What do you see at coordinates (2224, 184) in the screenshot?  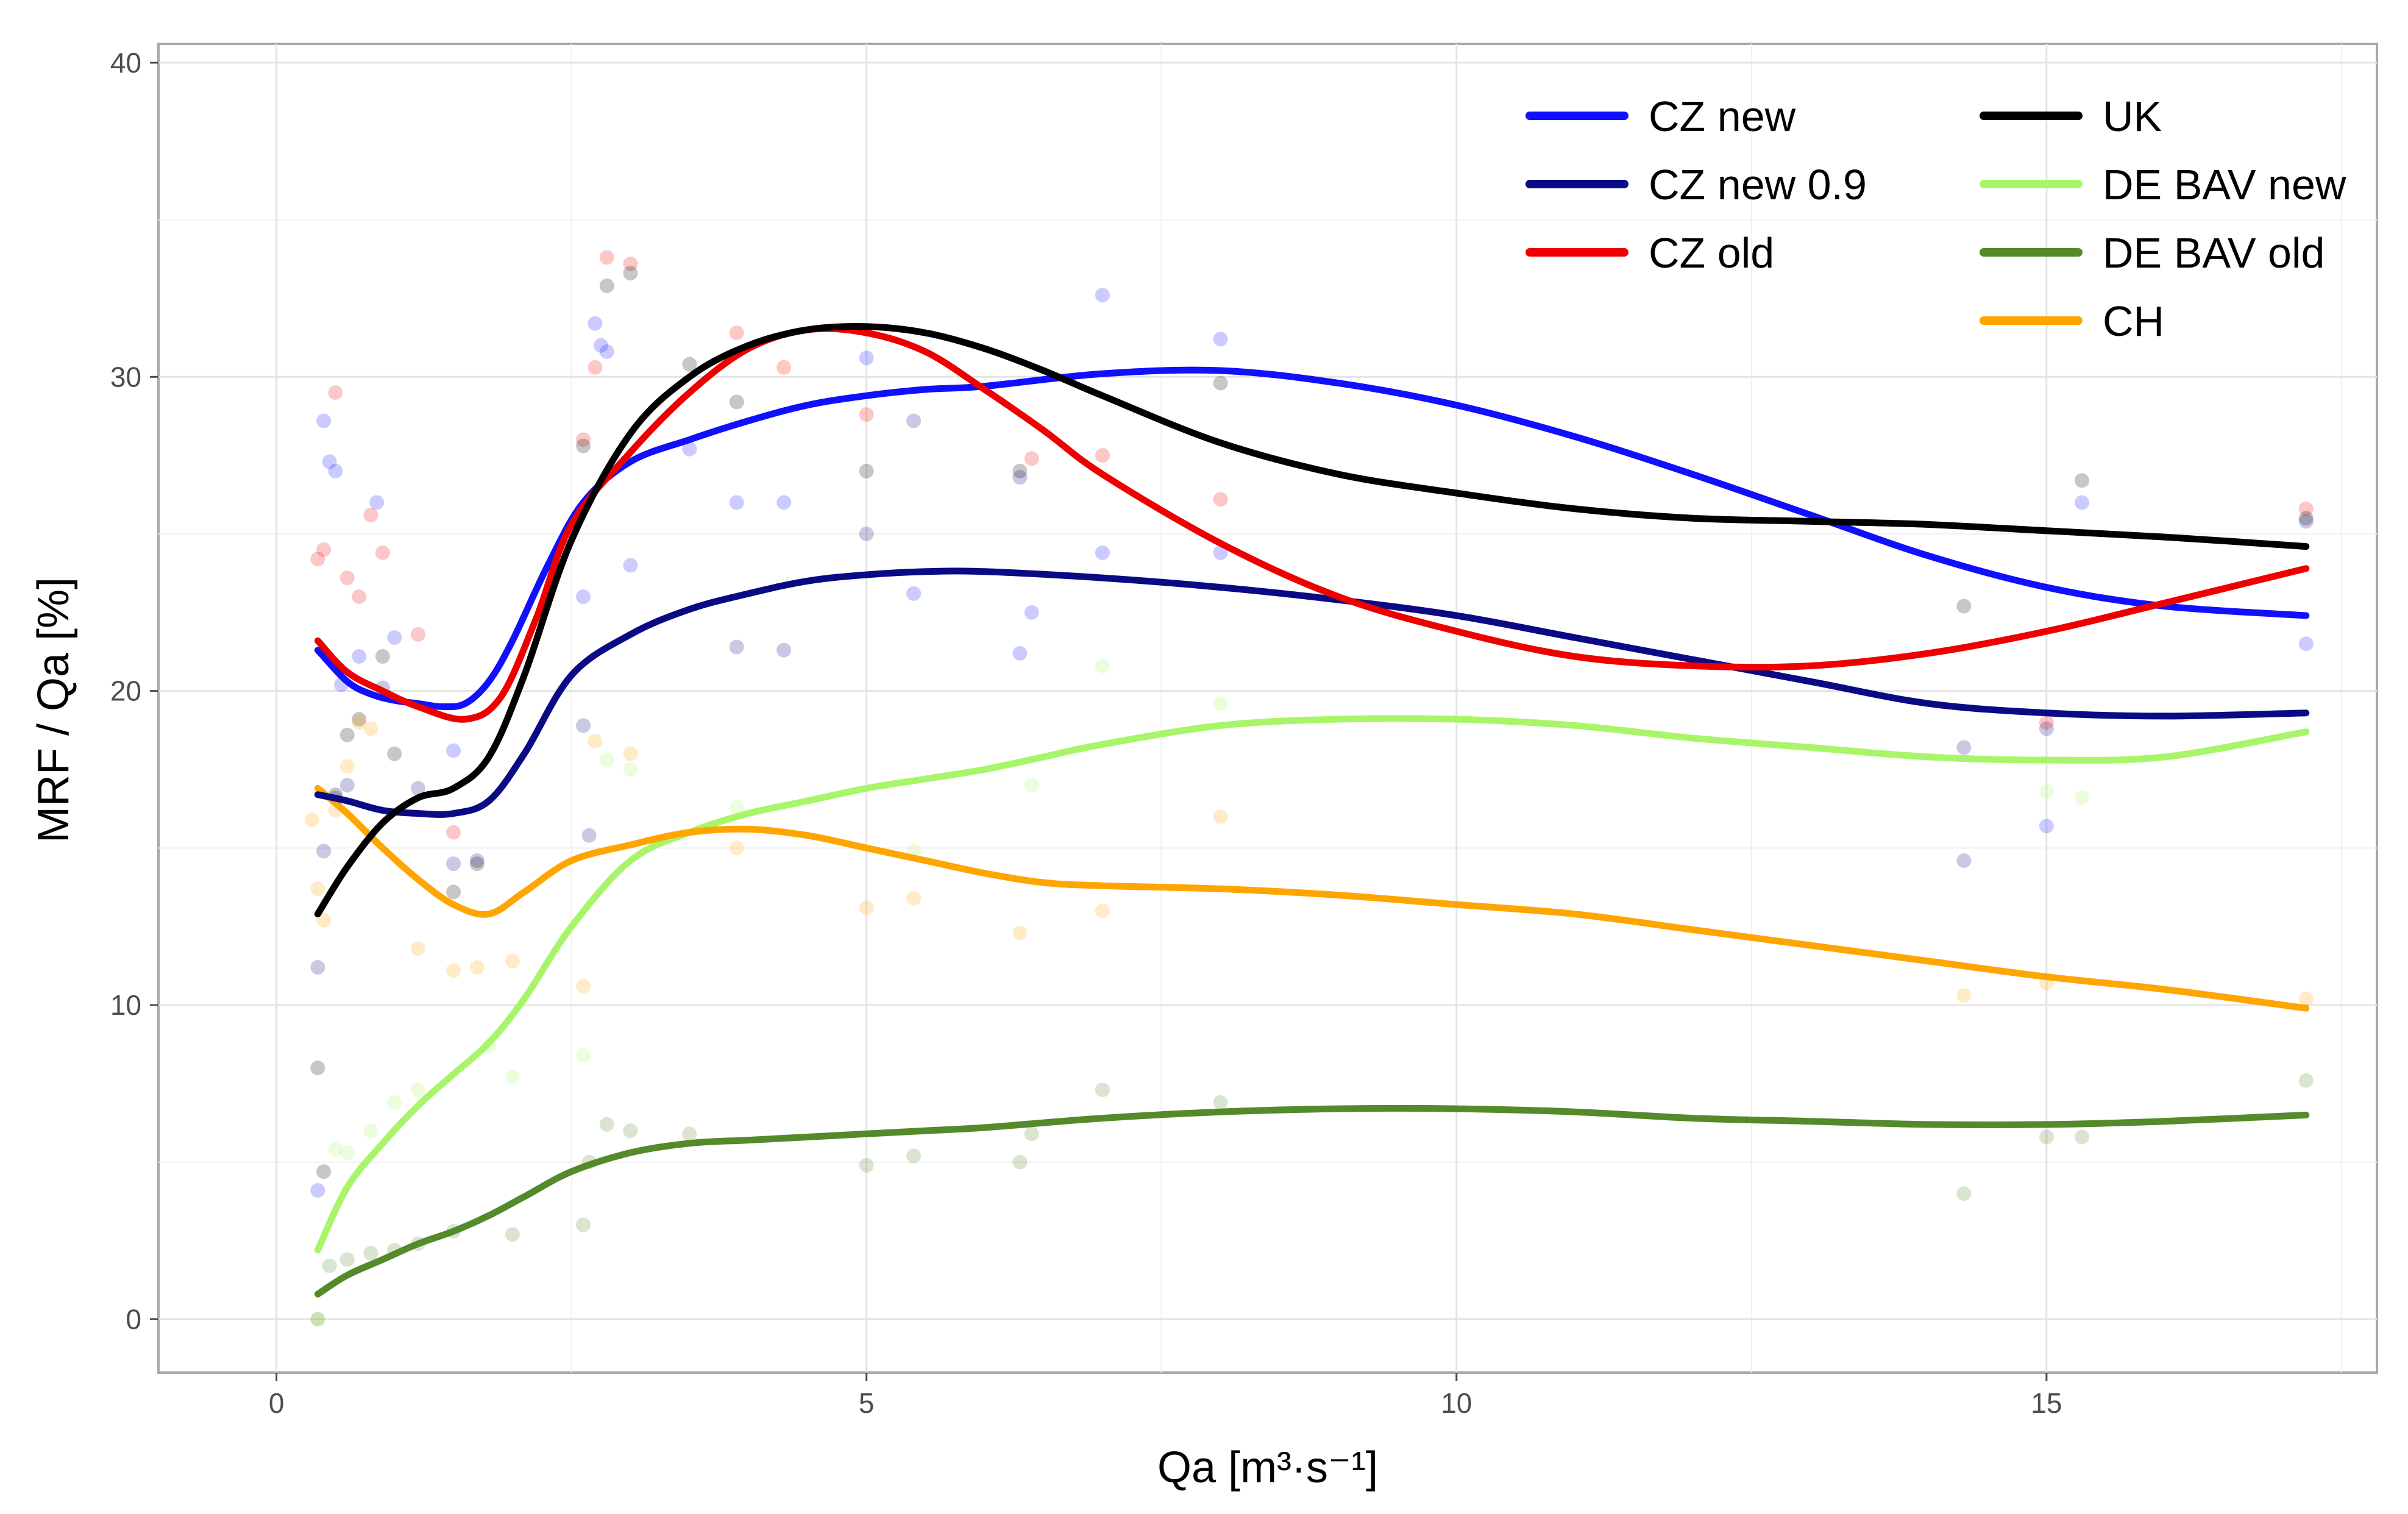 I see `legend-label-de-bav-new: DE BAV new` at bounding box center [2224, 184].